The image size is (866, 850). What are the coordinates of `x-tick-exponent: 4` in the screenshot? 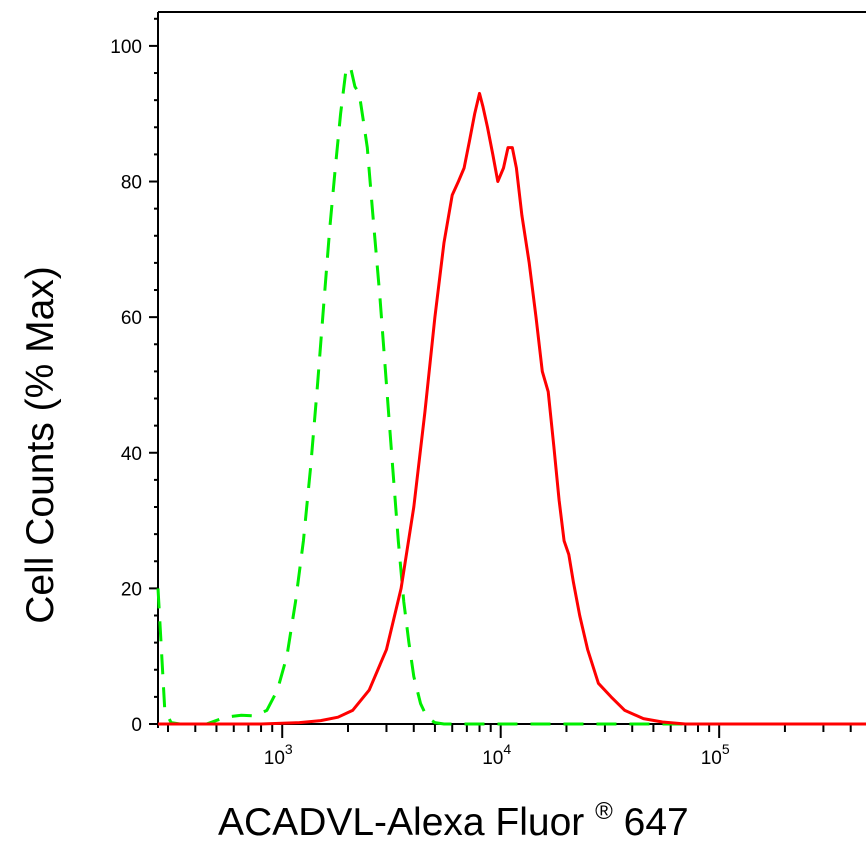 It's located at (507, 749).